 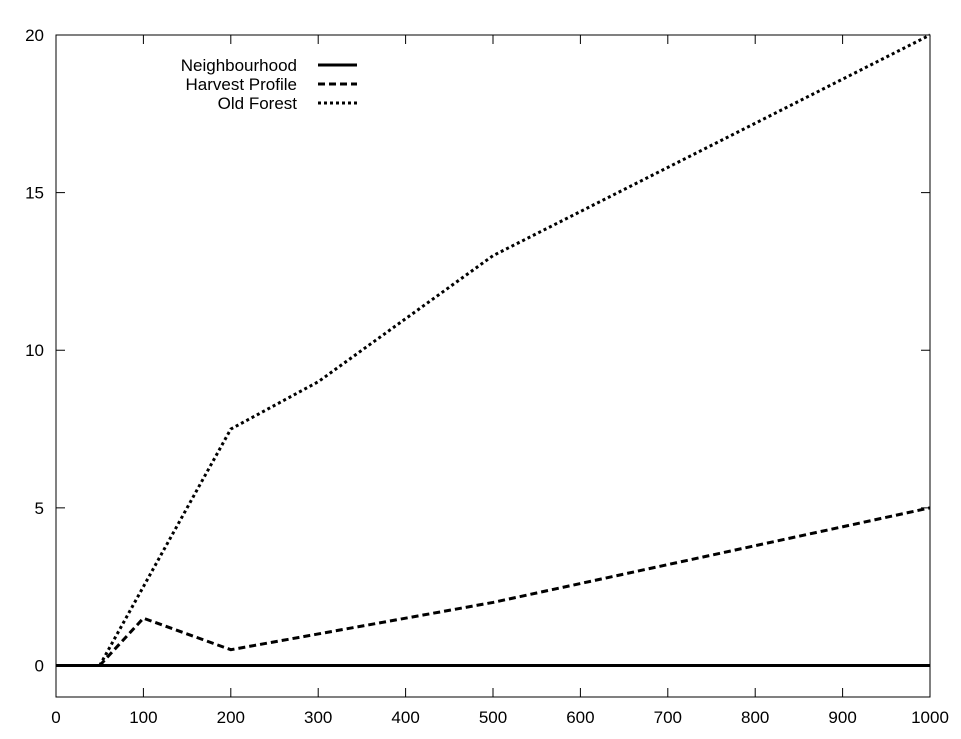 What do you see at coordinates (143, 717) in the screenshot?
I see `x-tick-label: 100` at bounding box center [143, 717].